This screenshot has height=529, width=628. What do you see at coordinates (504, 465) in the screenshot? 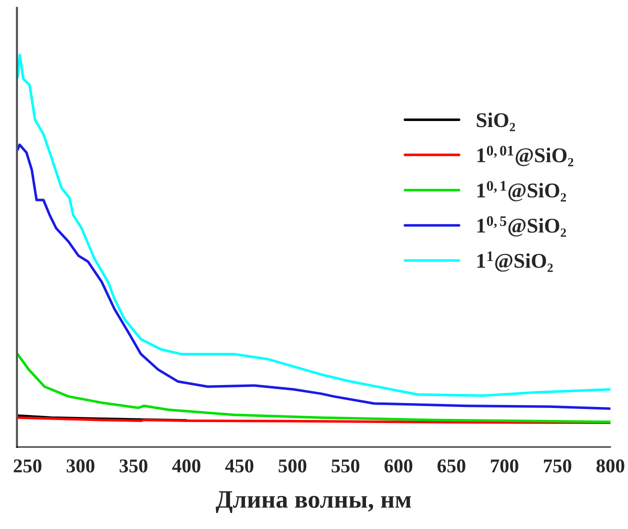
I see `x-tick-label: 700` at bounding box center [504, 465].